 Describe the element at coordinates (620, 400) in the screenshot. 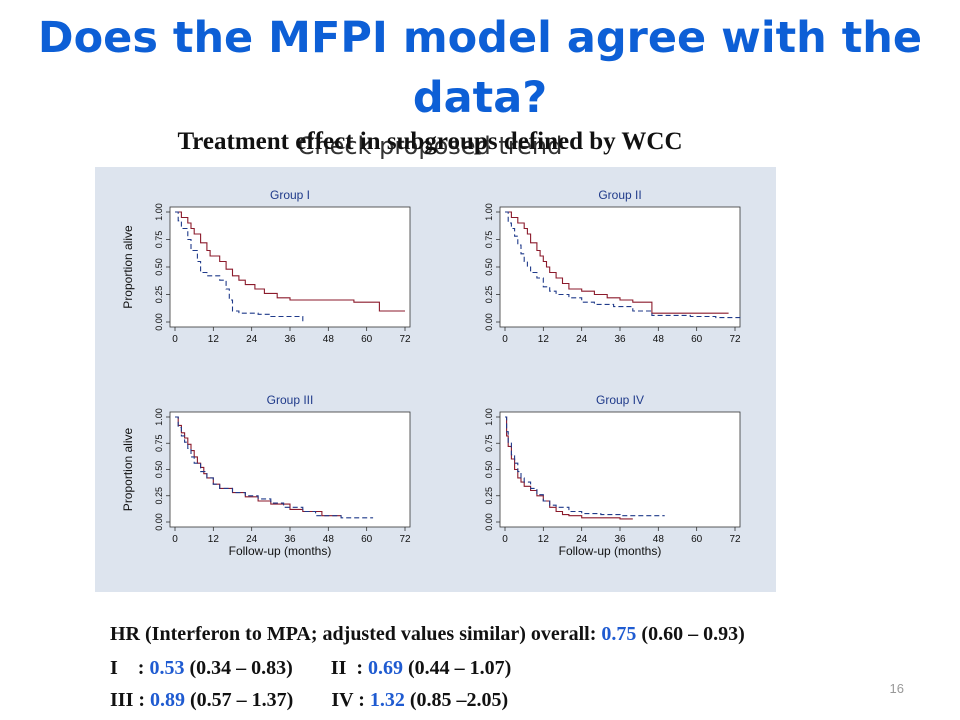

I see `panel-title-4: Group IV` at that location.